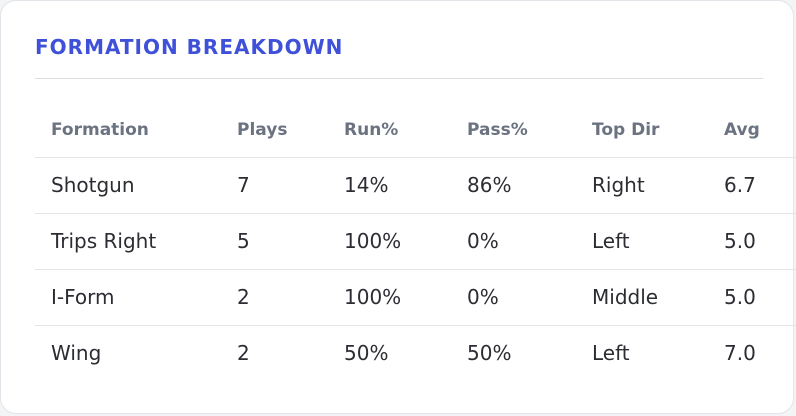 This screenshot has height=416, width=796. What do you see at coordinates (752, 185) in the screenshot?
I see `cell-avg: 6.7` at bounding box center [752, 185].